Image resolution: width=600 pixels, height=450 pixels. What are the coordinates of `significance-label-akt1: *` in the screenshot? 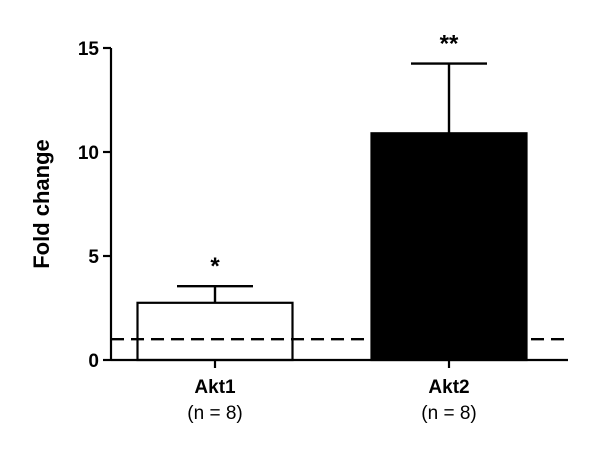 It's located at (215, 266).